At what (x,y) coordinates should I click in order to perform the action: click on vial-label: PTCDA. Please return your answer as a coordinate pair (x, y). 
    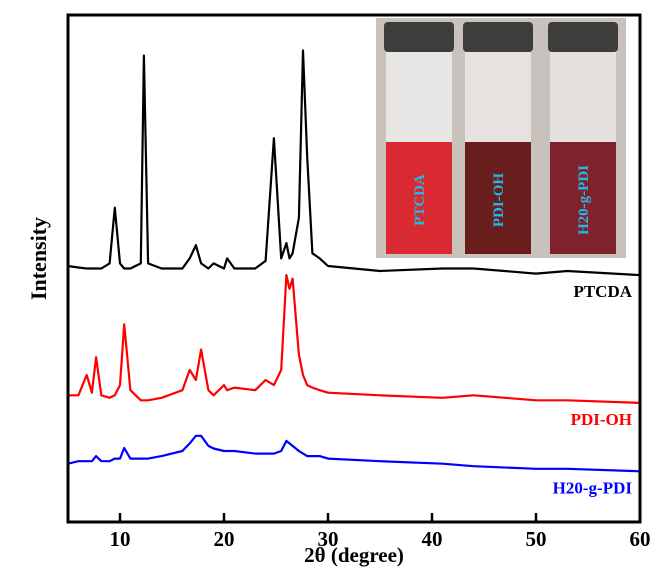
    Looking at the image, I should click on (420, 200).